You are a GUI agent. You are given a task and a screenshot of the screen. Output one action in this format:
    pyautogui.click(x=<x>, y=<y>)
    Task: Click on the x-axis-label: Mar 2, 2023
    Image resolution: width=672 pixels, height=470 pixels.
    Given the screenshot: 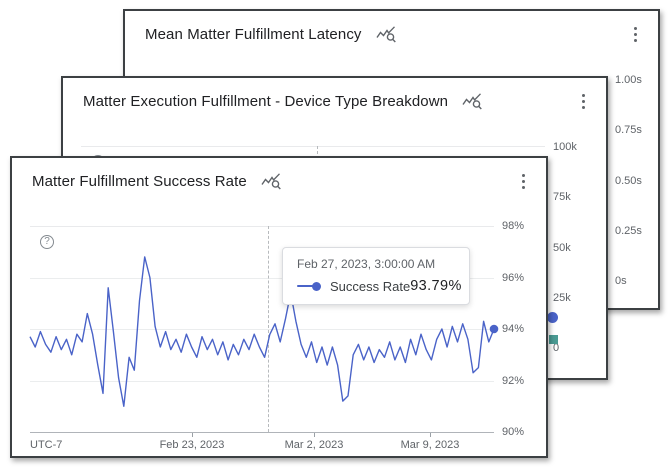 What is the action you would take?
    pyautogui.click(x=314, y=445)
    